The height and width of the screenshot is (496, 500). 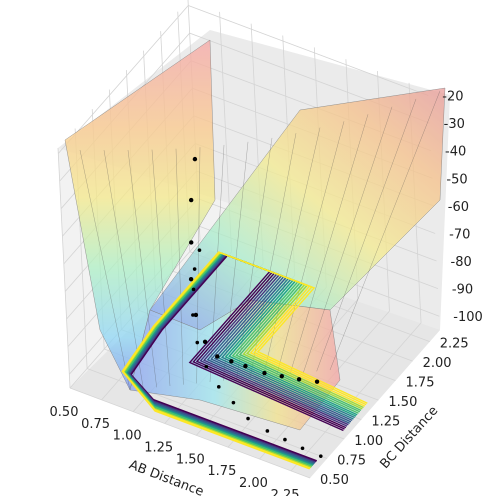 I want to click on z-tick-label: -70, so click(x=459, y=234).